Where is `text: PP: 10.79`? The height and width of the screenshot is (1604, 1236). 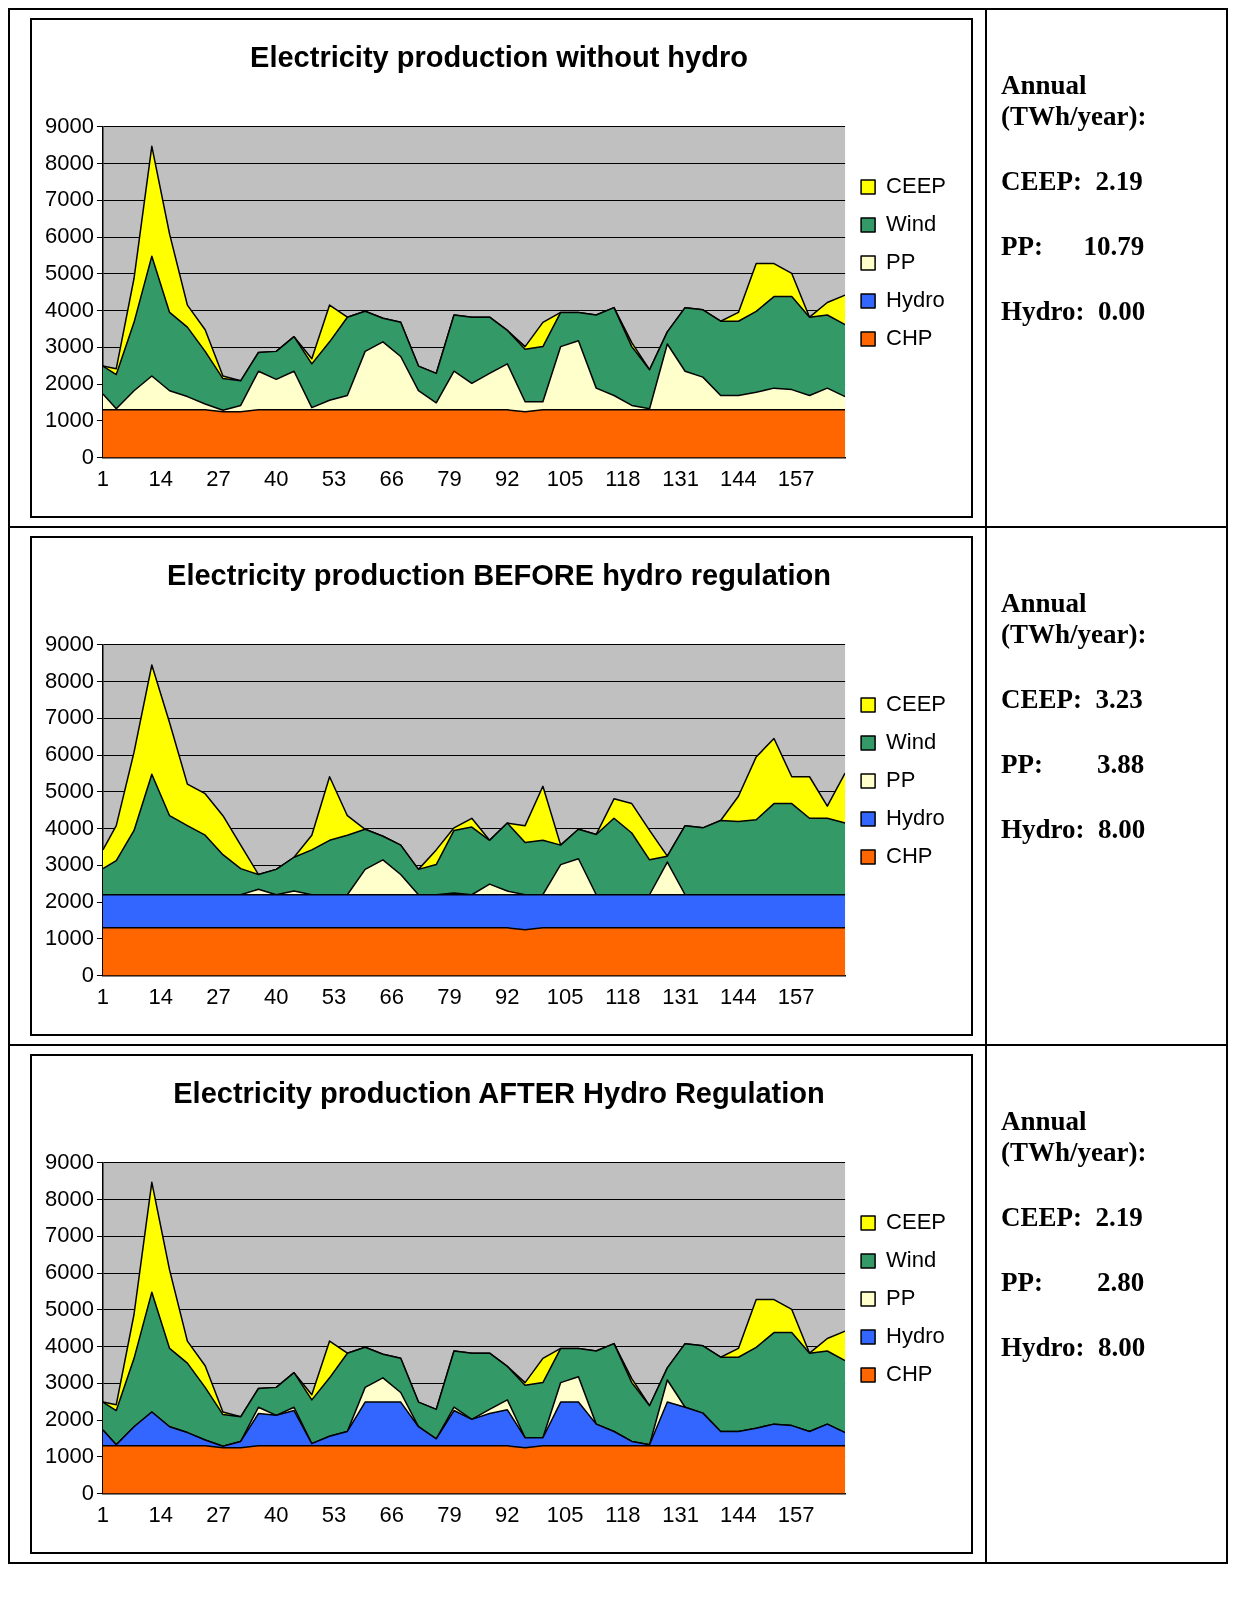 text: PP: 10.79 is located at coordinates (1073, 246).